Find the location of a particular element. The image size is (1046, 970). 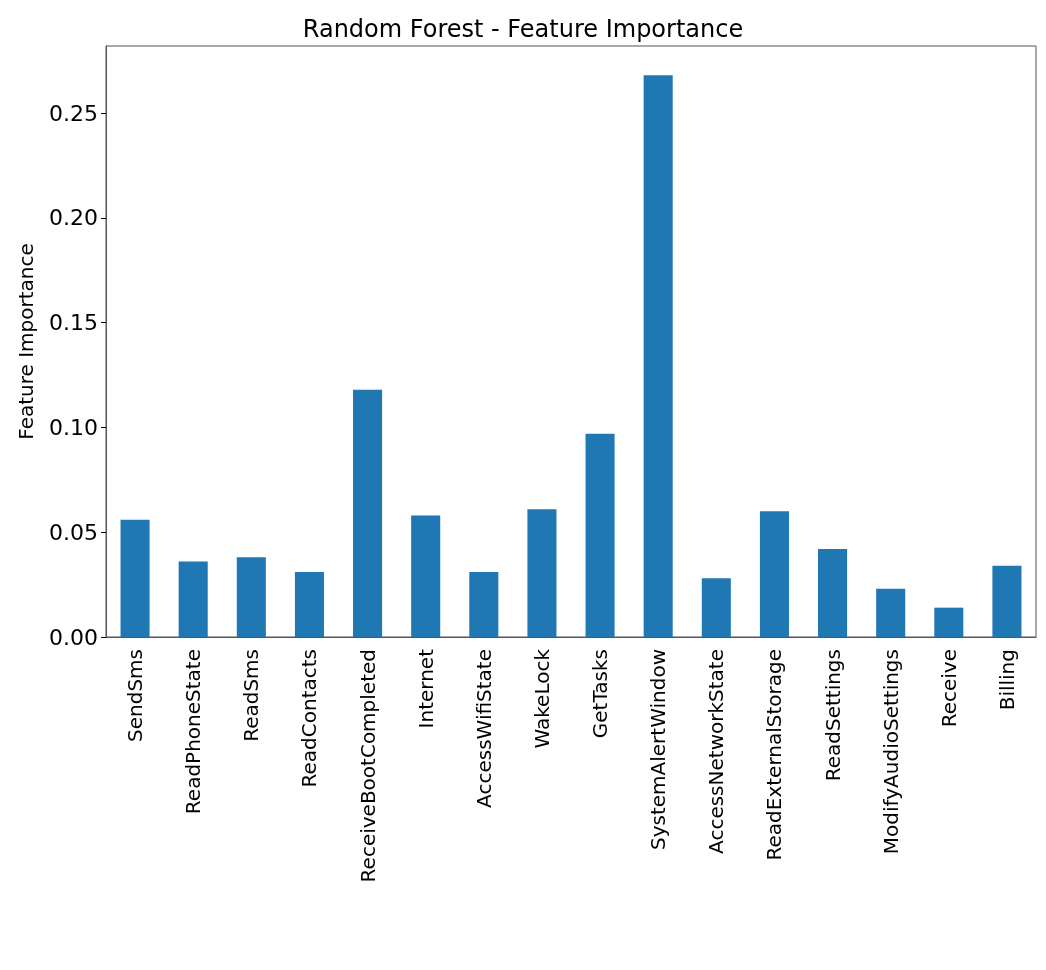

y-tick-label: 0.10 is located at coordinates (73, 427).